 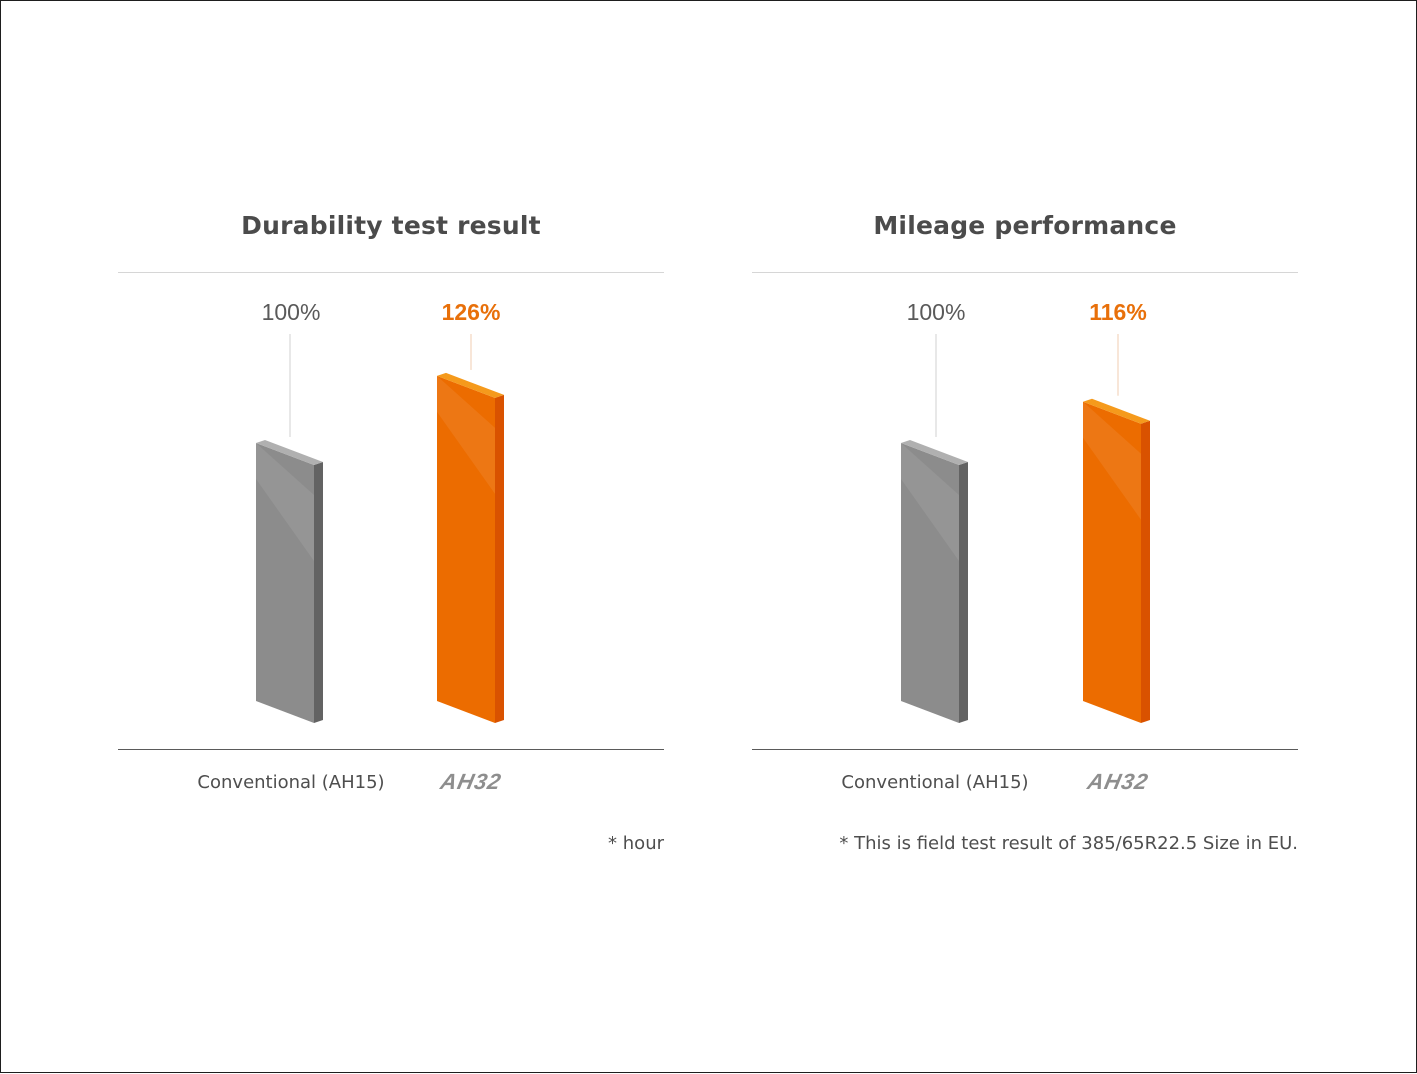 I want to click on product-value-label: 116%, so click(x=1118, y=312).